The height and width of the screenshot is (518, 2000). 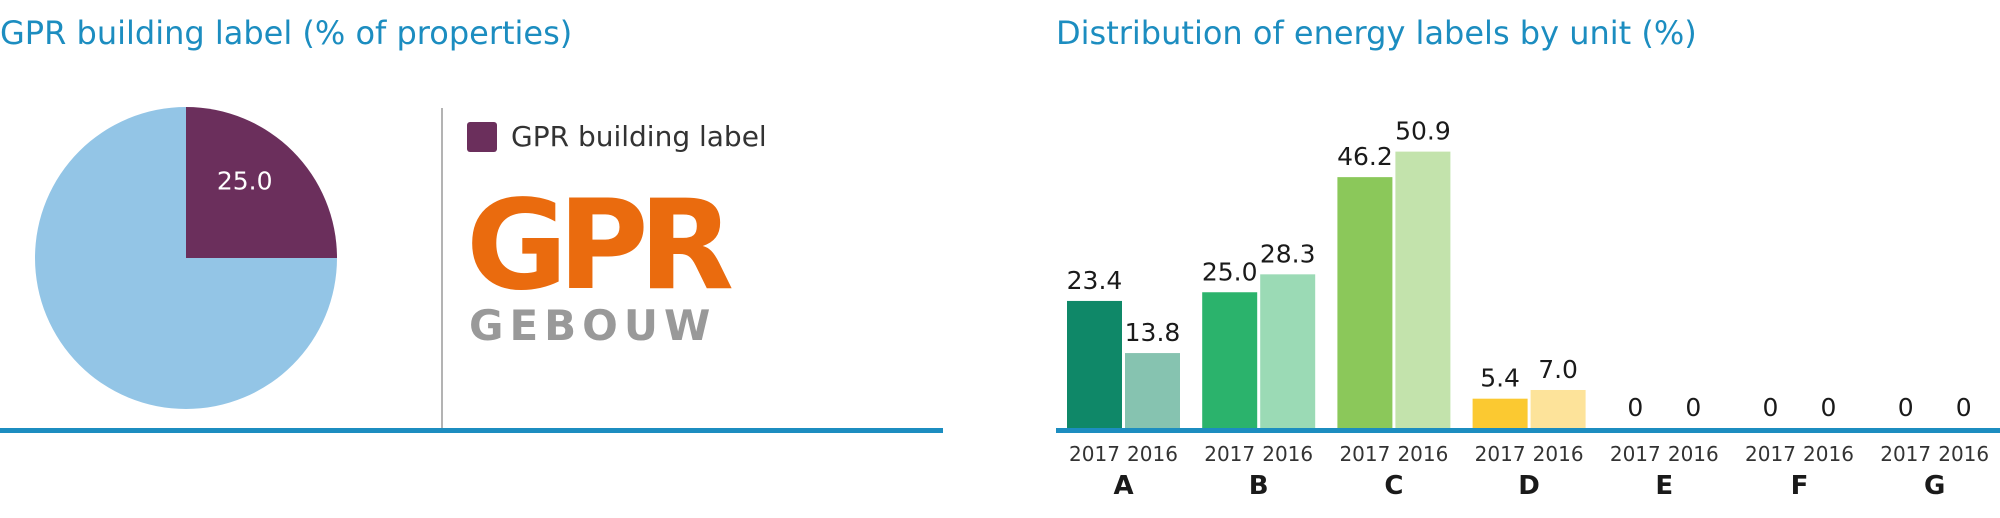 What do you see at coordinates (599, 246) in the screenshot?
I see `logo-gpr-text: GPR` at bounding box center [599, 246].